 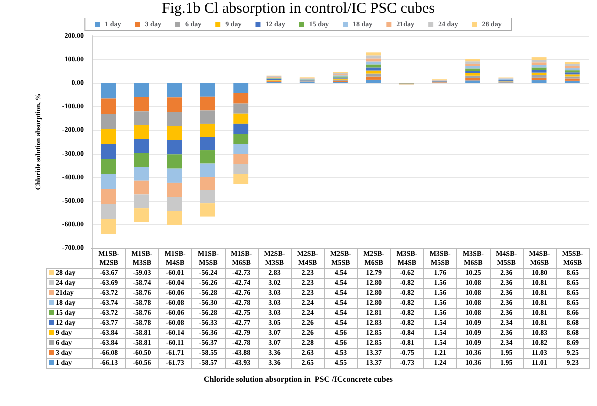 What do you see at coordinates (298, 9) in the screenshot?
I see `chart-title: Fig.1b Cl absorption in control/IC PSC cubes` at bounding box center [298, 9].